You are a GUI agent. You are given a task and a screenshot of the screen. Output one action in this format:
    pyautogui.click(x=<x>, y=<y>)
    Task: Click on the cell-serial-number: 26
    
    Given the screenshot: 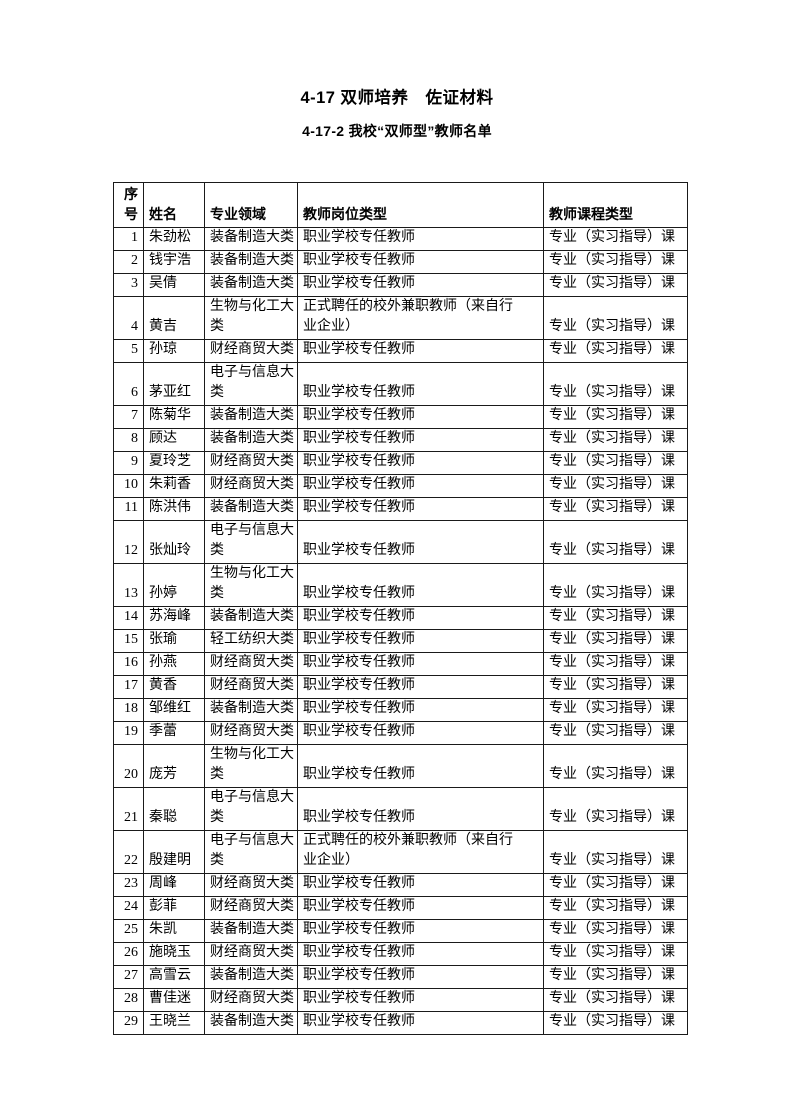 What is the action you would take?
    pyautogui.click(x=128, y=954)
    